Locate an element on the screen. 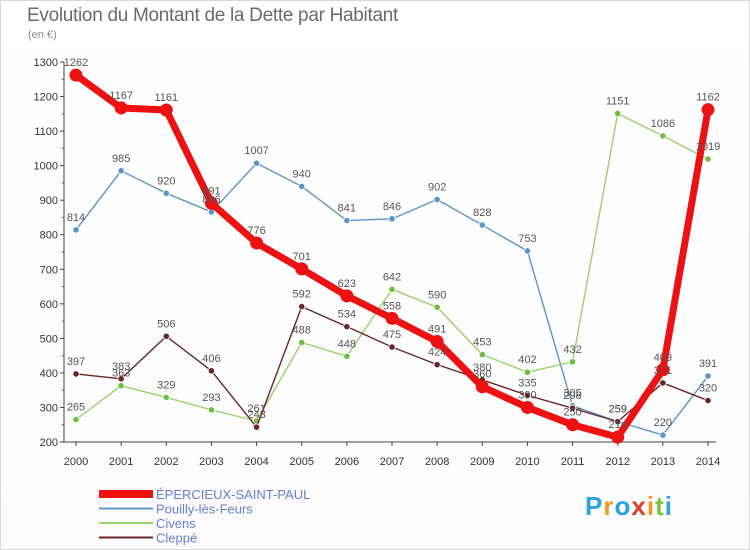 The height and width of the screenshot is (550, 750). y-tick-label: 1200 is located at coordinates (46, 98).